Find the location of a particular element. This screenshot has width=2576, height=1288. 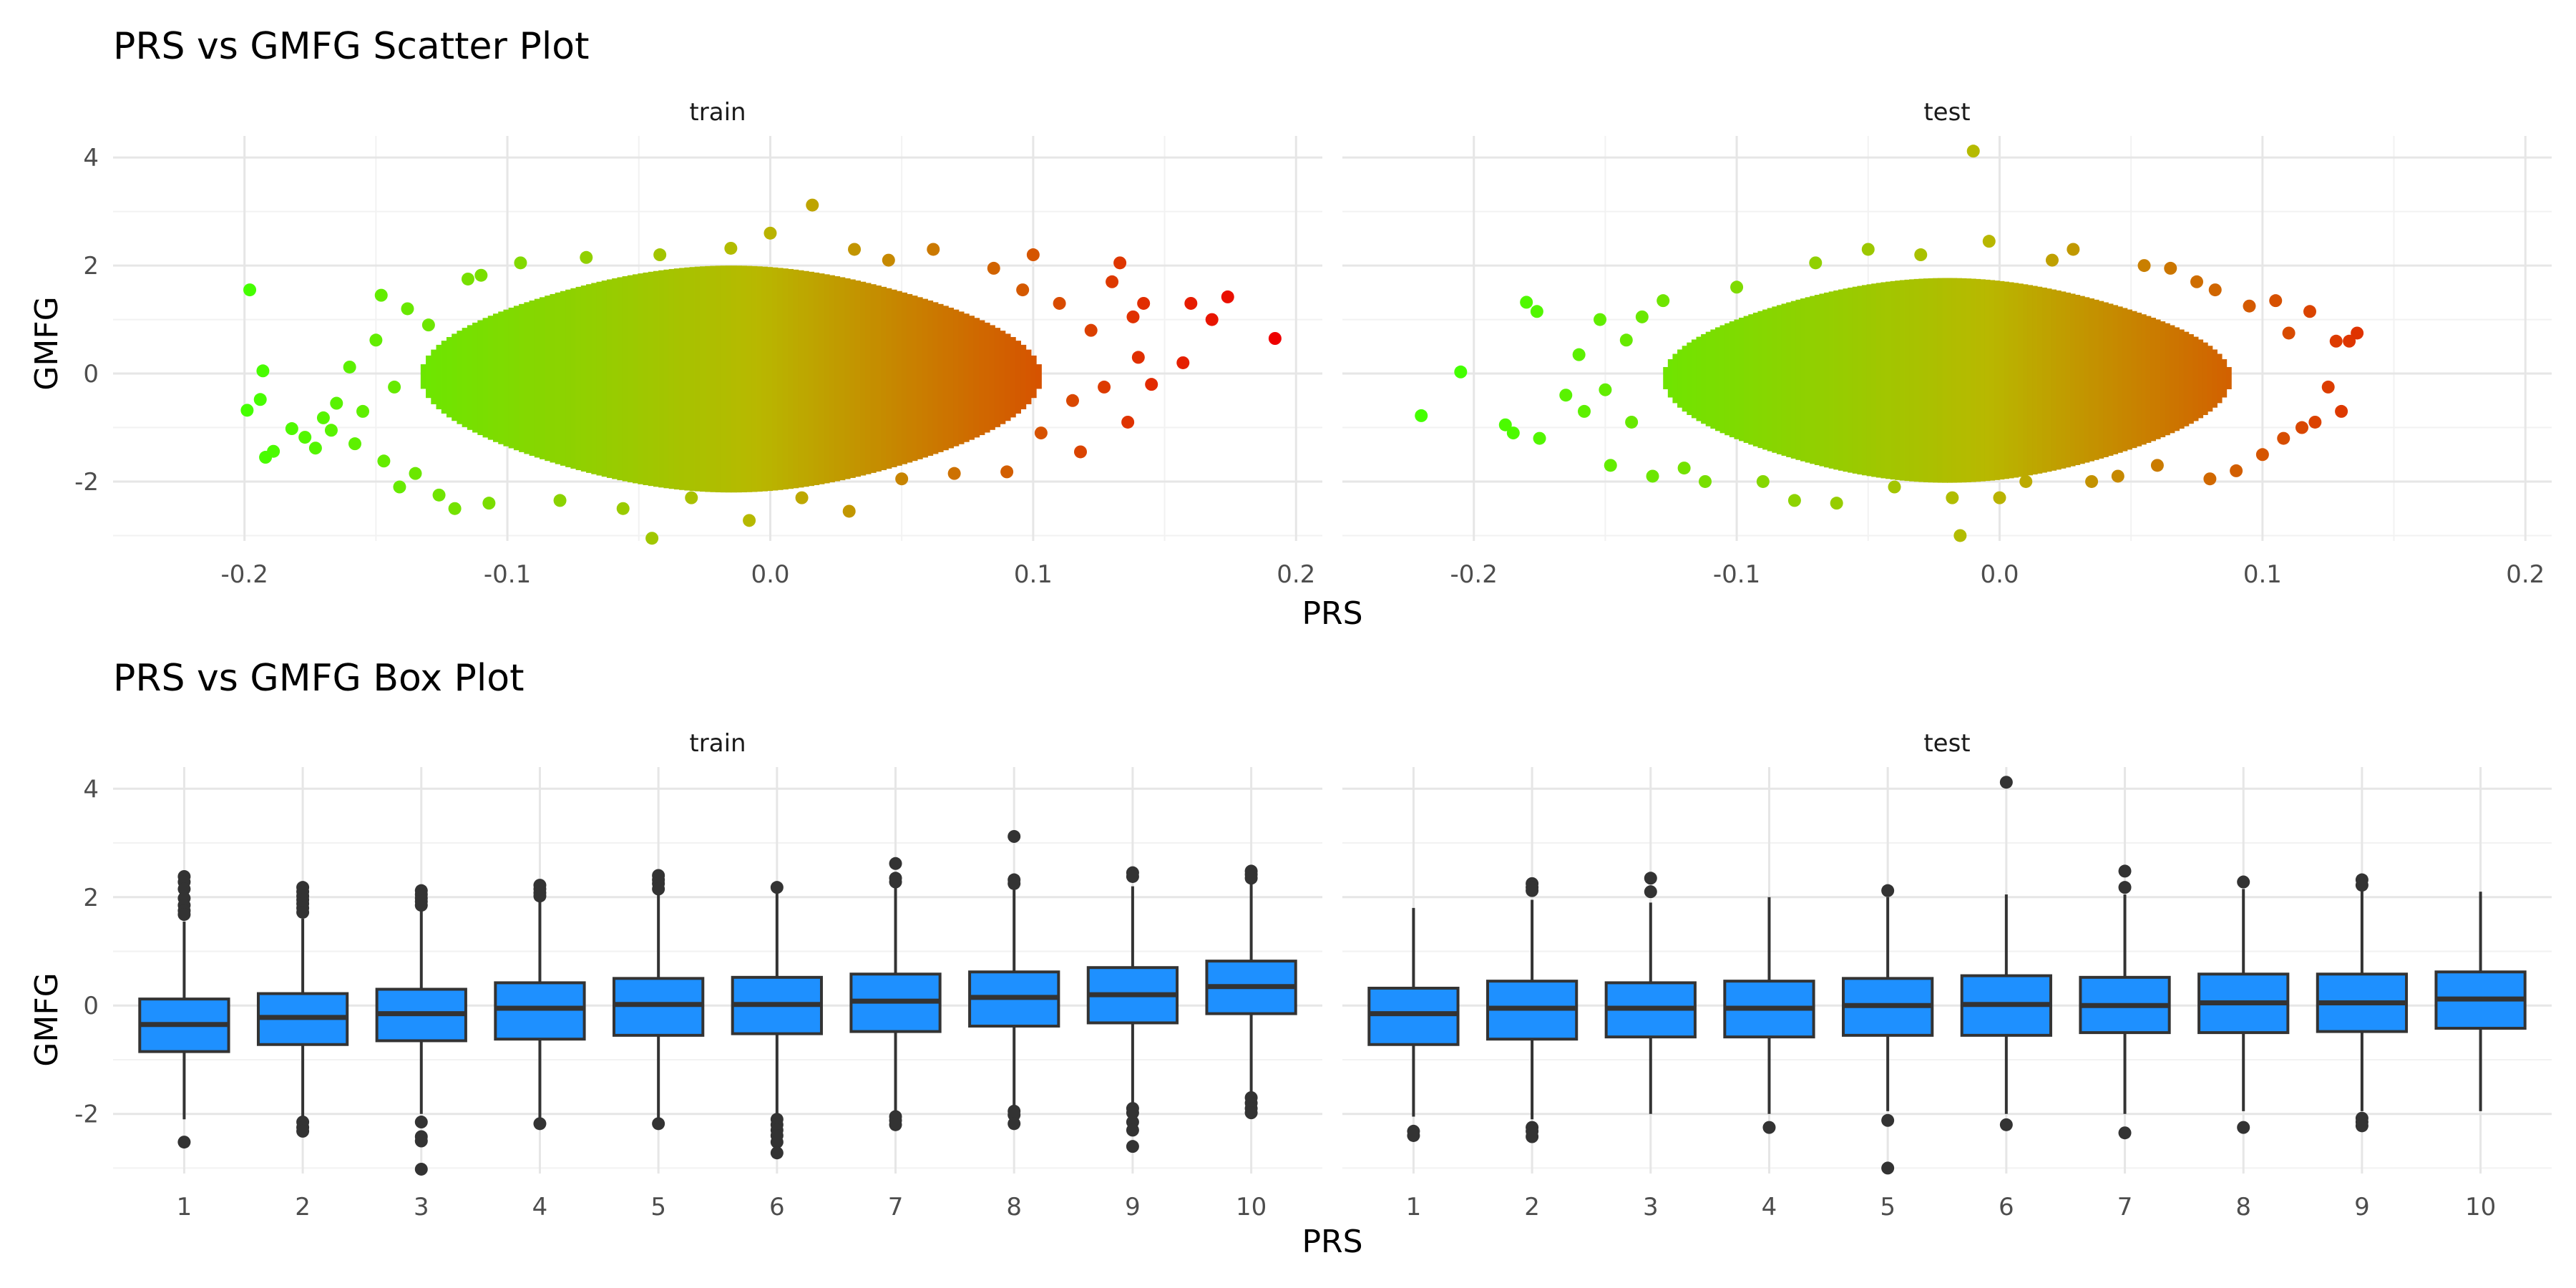

x-tick-label: 9 is located at coordinates (1133, 1207).